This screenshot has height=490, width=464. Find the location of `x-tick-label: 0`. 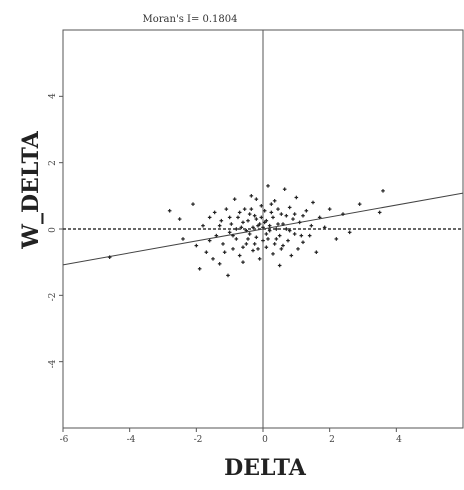

x-tick-label: 0 is located at coordinates (265, 440).